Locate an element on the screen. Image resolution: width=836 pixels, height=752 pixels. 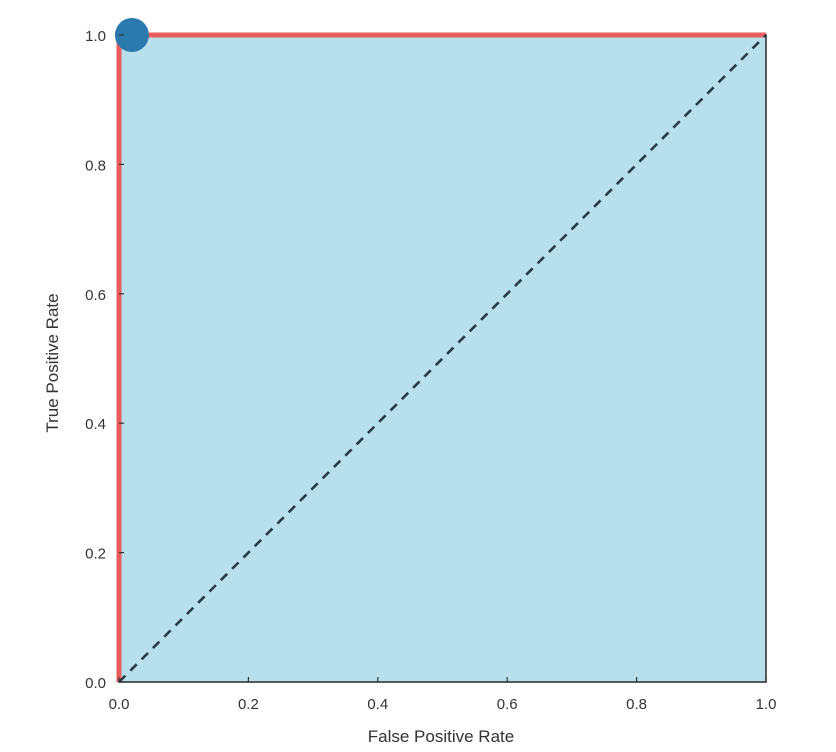
y-tick-label: 0.8 is located at coordinates (95, 165).